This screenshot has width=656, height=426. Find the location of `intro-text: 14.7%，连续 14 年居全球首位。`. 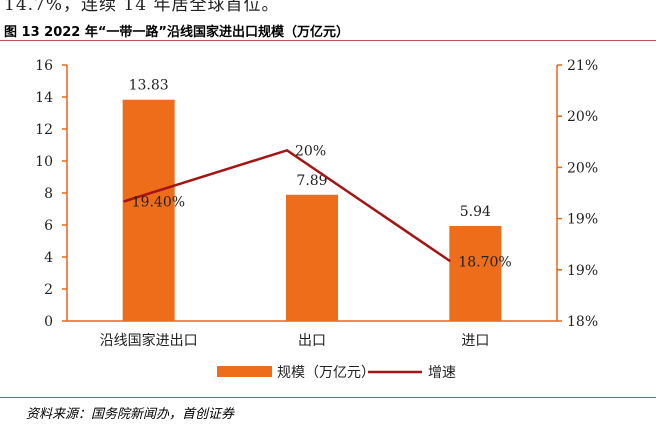

intro-text: 14.7%，连续 14 年居全球首位。 is located at coordinates (142, 7).